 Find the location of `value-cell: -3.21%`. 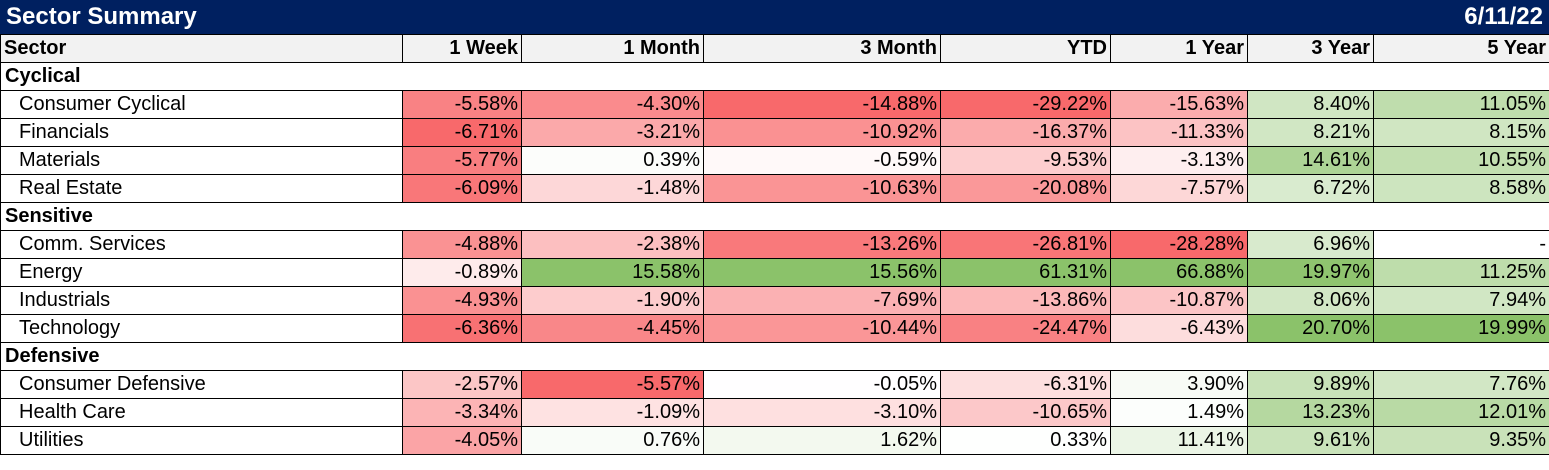

value-cell: -3.21% is located at coordinates (612, 132).